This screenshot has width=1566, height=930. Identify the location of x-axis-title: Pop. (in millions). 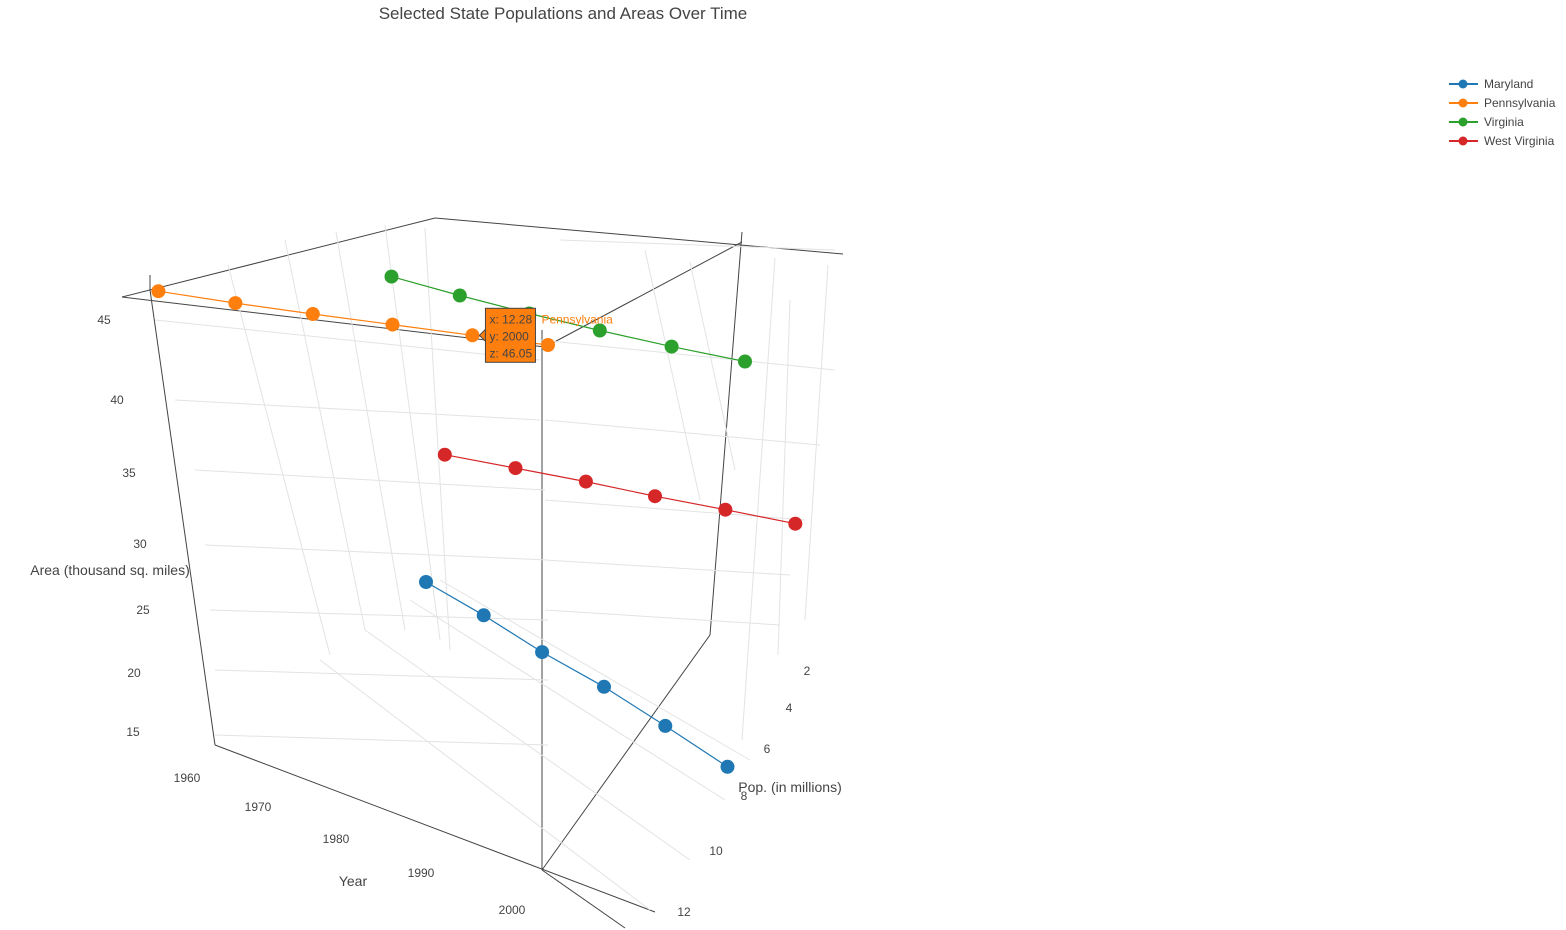
(789, 787).